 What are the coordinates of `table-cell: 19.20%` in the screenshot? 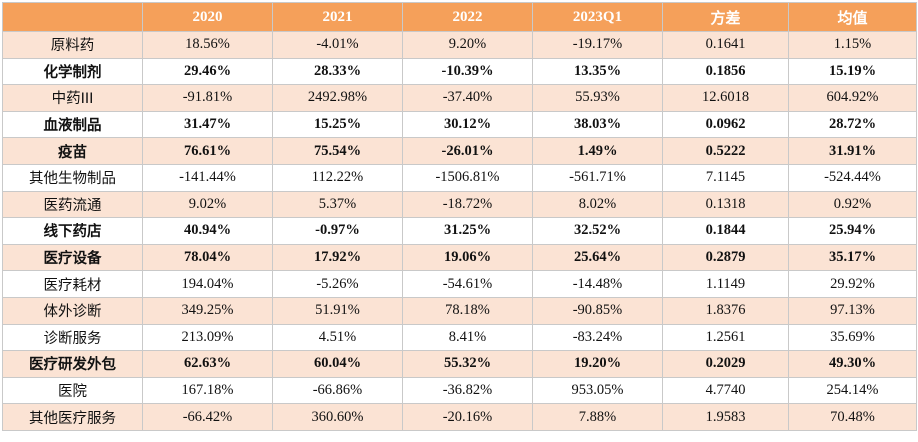 It's located at (597, 364).